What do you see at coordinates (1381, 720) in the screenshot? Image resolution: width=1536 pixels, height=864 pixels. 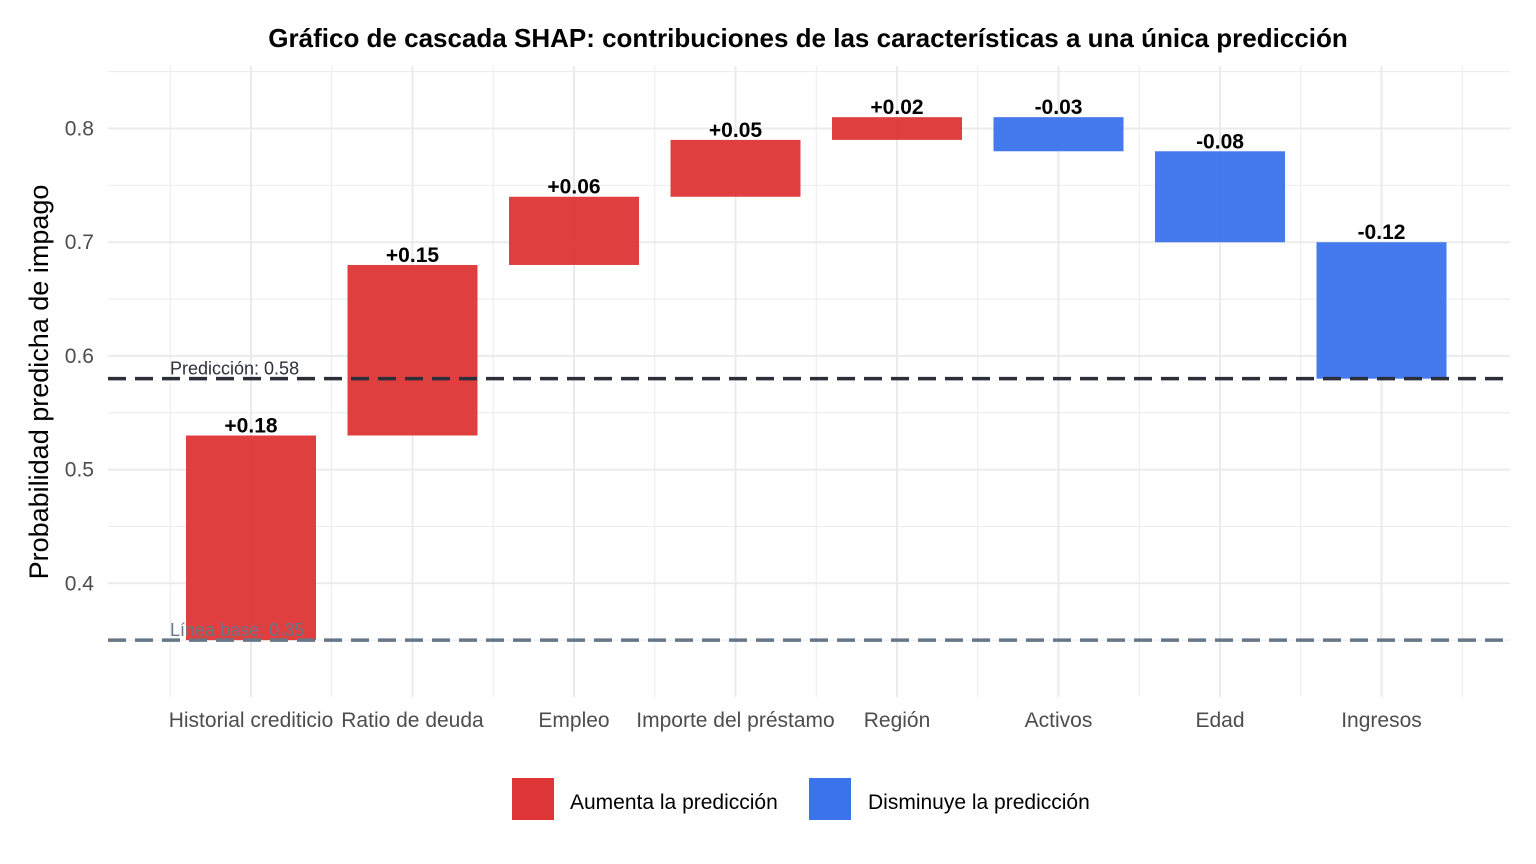 I see `x-tick-label: Ingresos` at bounding box center [1381, 720].